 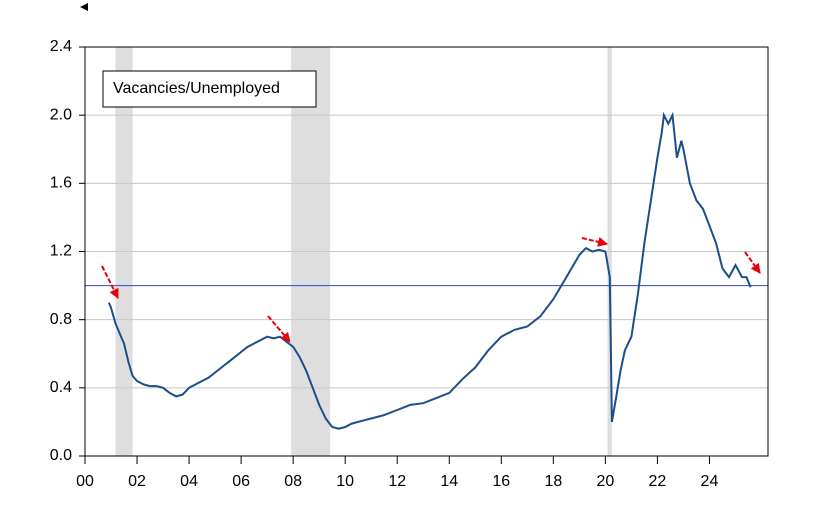 I want to click on y-tick-label: 2.4, so click(x=61, y=46).